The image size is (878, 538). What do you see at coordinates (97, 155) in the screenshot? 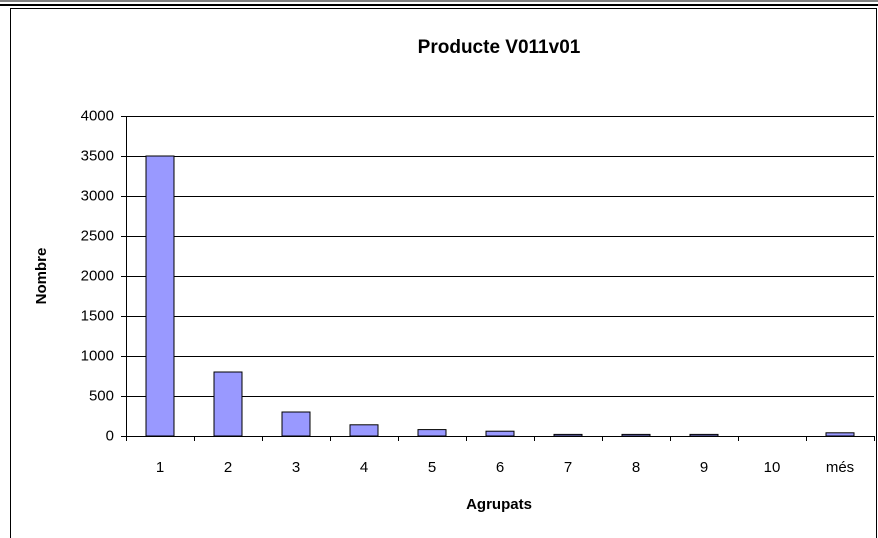
I see `y-tick-label: 3500` at bounding box center [97, 155].